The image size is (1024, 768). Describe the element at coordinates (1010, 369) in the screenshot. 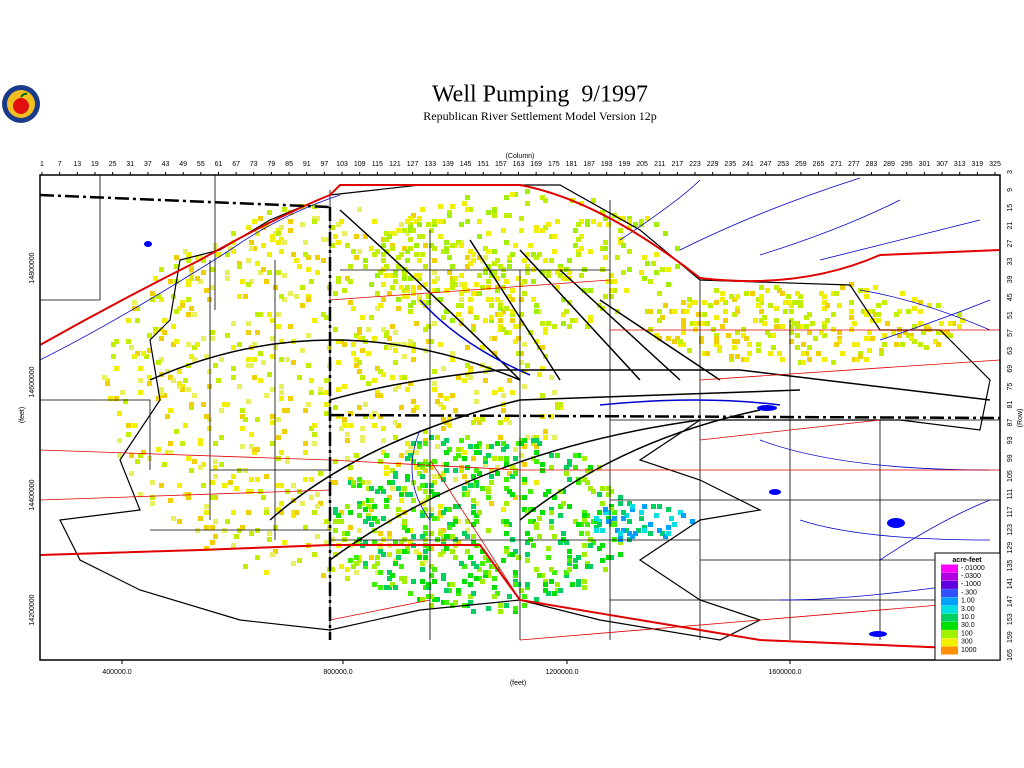

I see `row-tick-label: 69` at that location.